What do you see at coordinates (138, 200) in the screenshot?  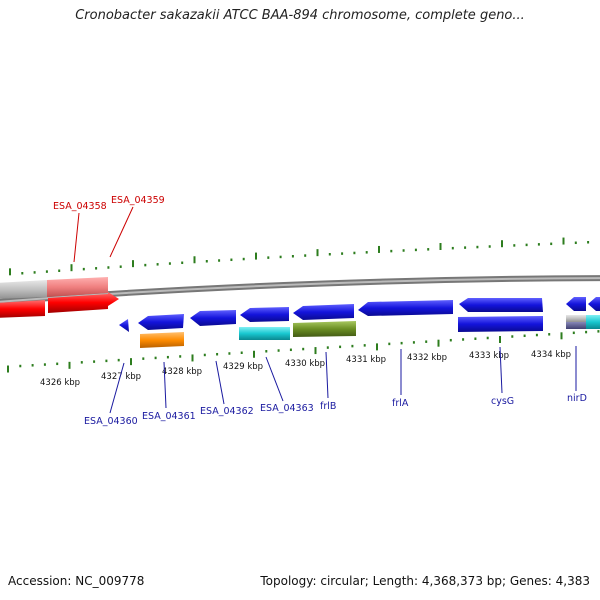 I see `gene-label-esa-04359: ESA_04359` at bounding box center [138, 200].